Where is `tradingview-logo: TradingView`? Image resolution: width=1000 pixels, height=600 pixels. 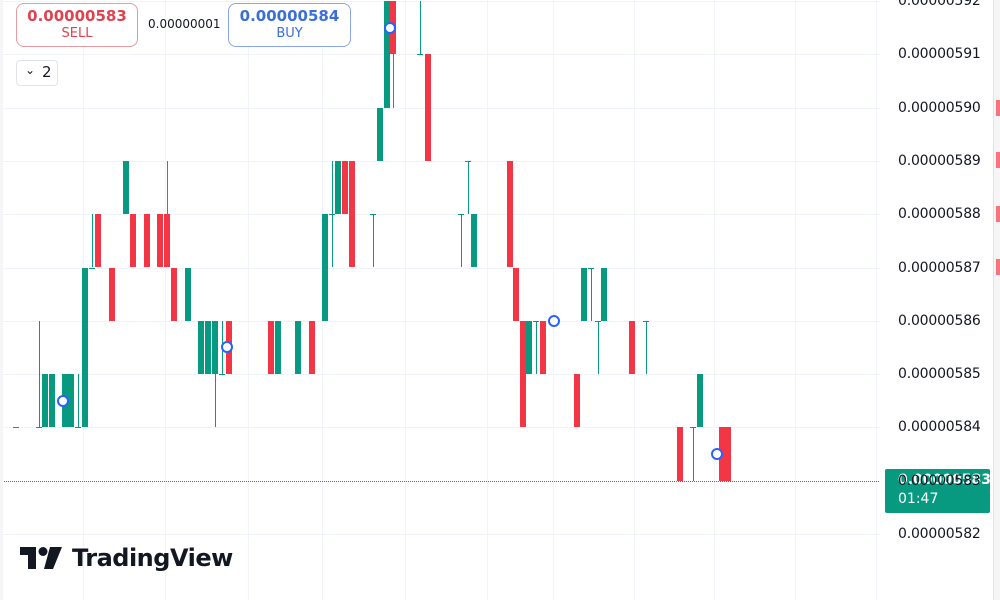
tradingview-logo: TradingView is located at coordinates (126, 558).